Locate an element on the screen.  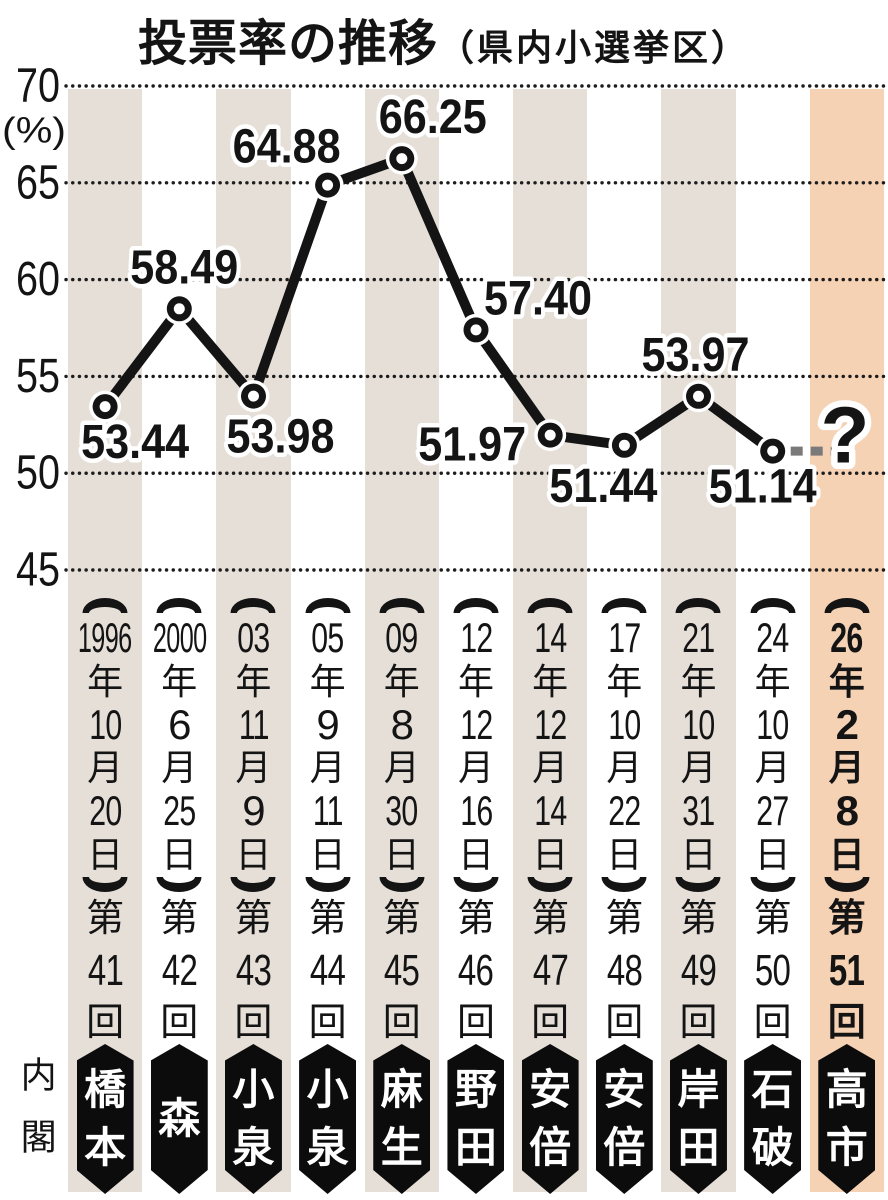
cabinet-column-2: 森 is located at coordinates (179, 1119).